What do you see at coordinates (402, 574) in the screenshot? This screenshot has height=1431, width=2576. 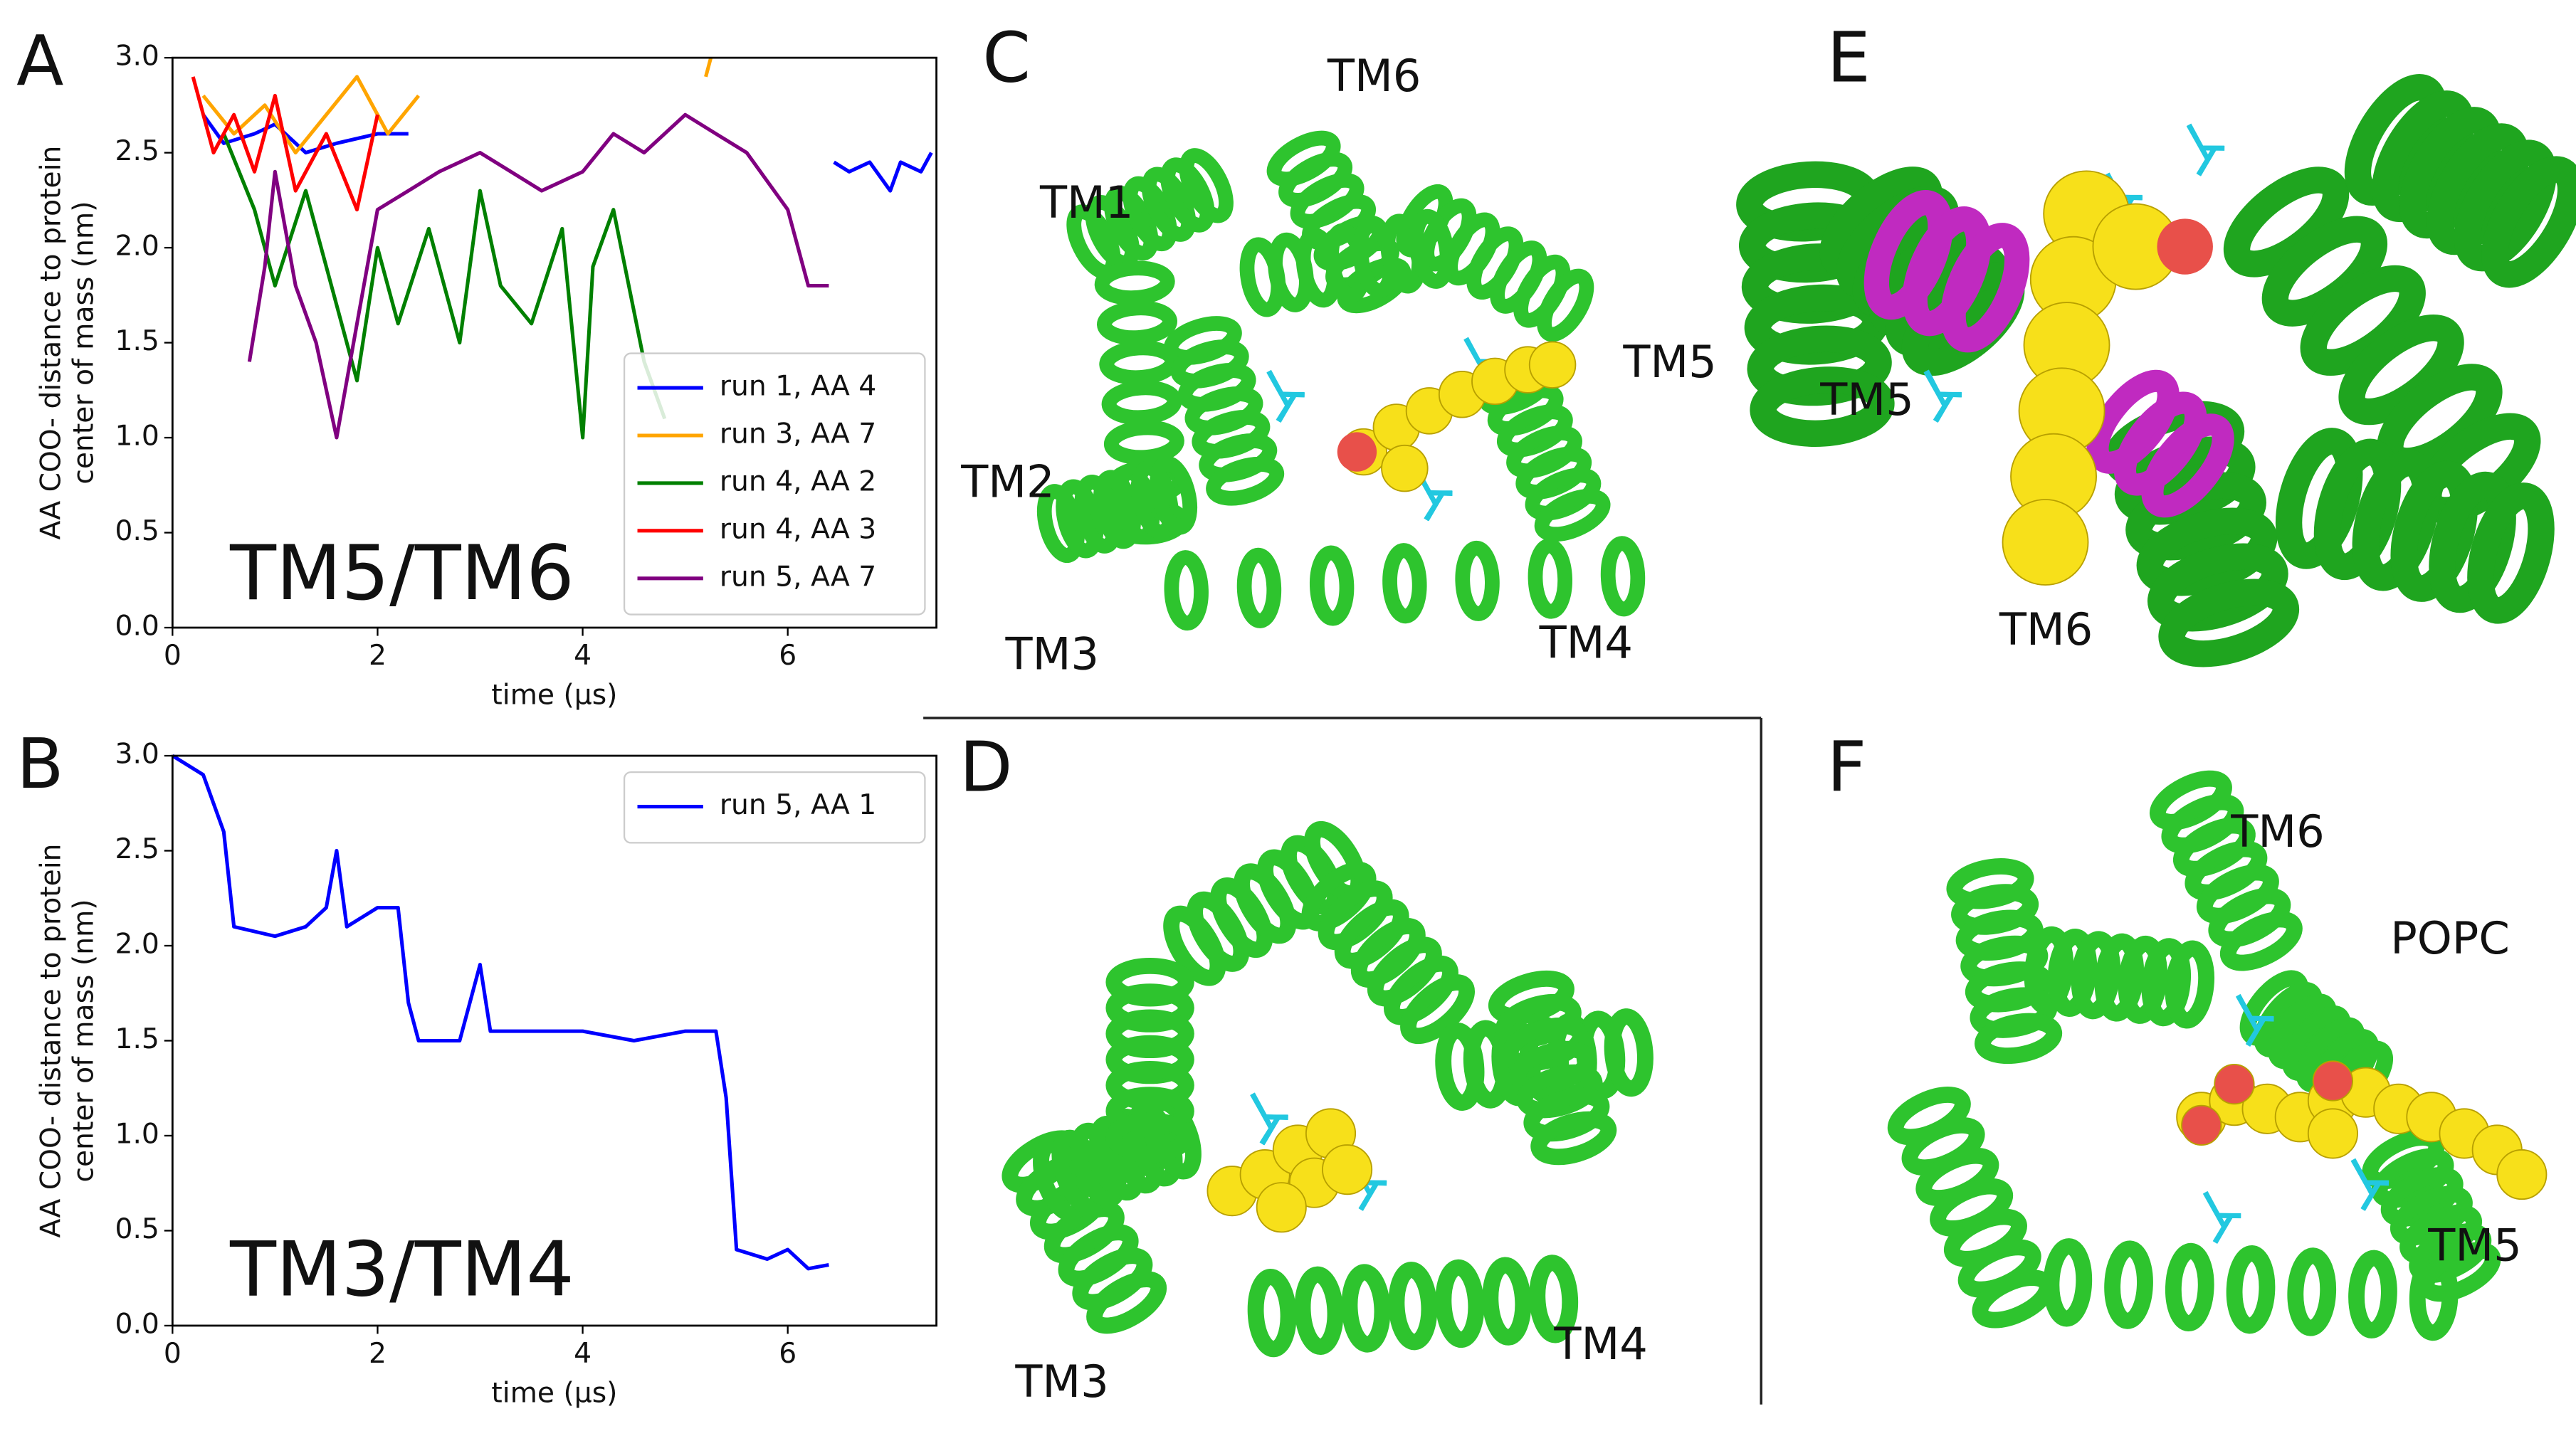 I see `annotation: TM5/TM6` at bounding box center [402, 574].